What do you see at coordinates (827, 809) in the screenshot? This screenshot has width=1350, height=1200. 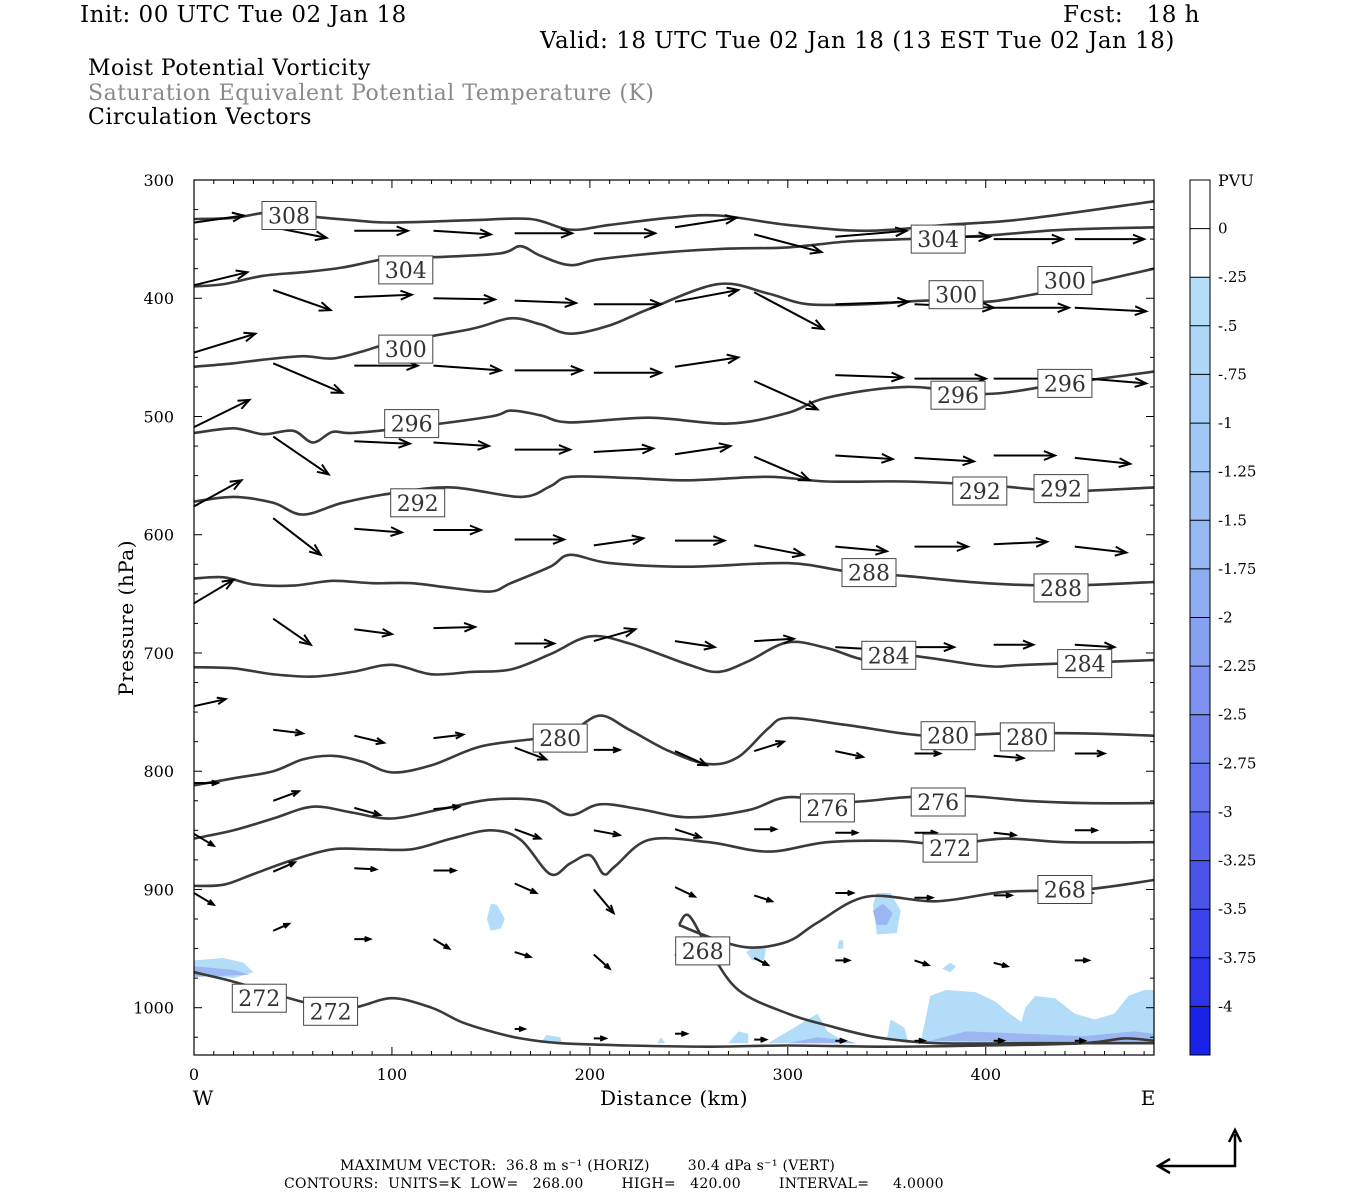 I see `svg-text: 276` at bounding box center [827, 809].